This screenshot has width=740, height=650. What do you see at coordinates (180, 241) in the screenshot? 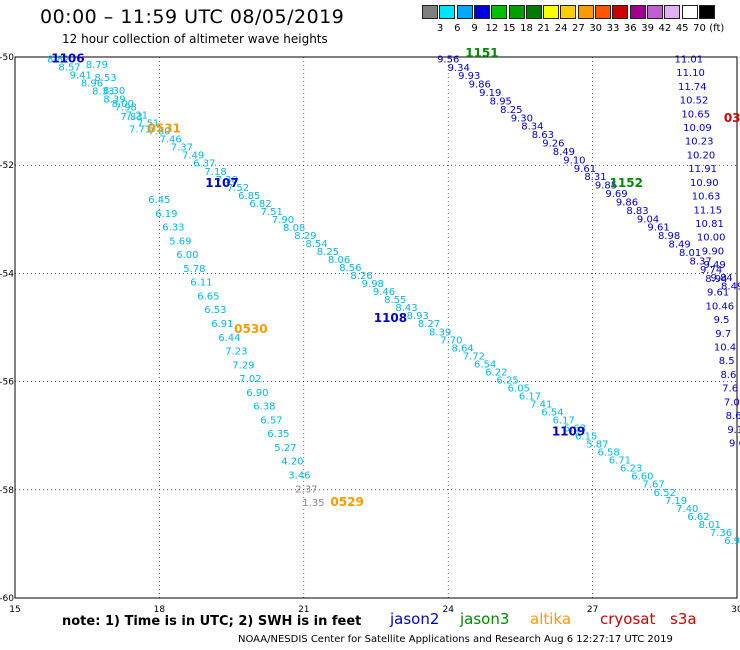
I see `wave-height-value: 5.69` at bounding box center [180, 241].